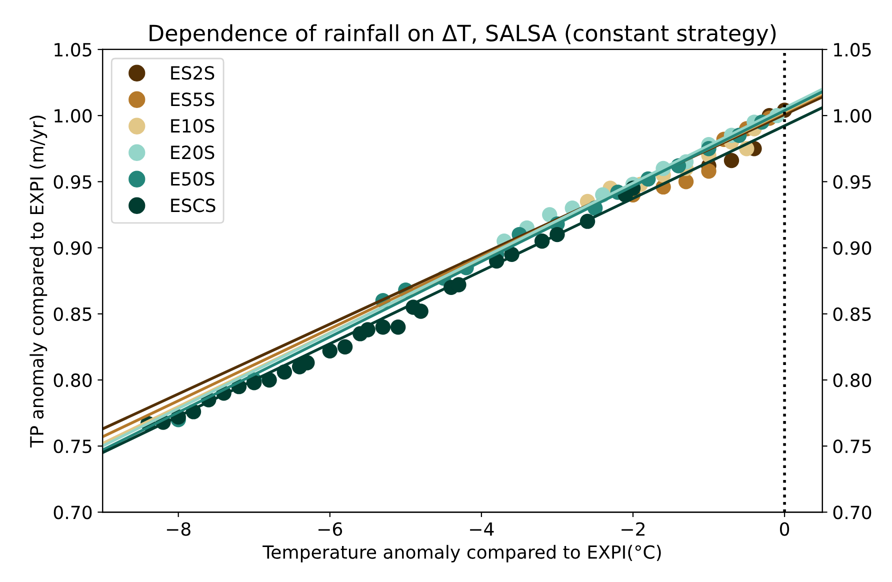 The height and width of the screenshot is (582, 892). Describe the element at coordinates (482, 529) in the screenshot. I see `x-tick-label: −4` at that location.